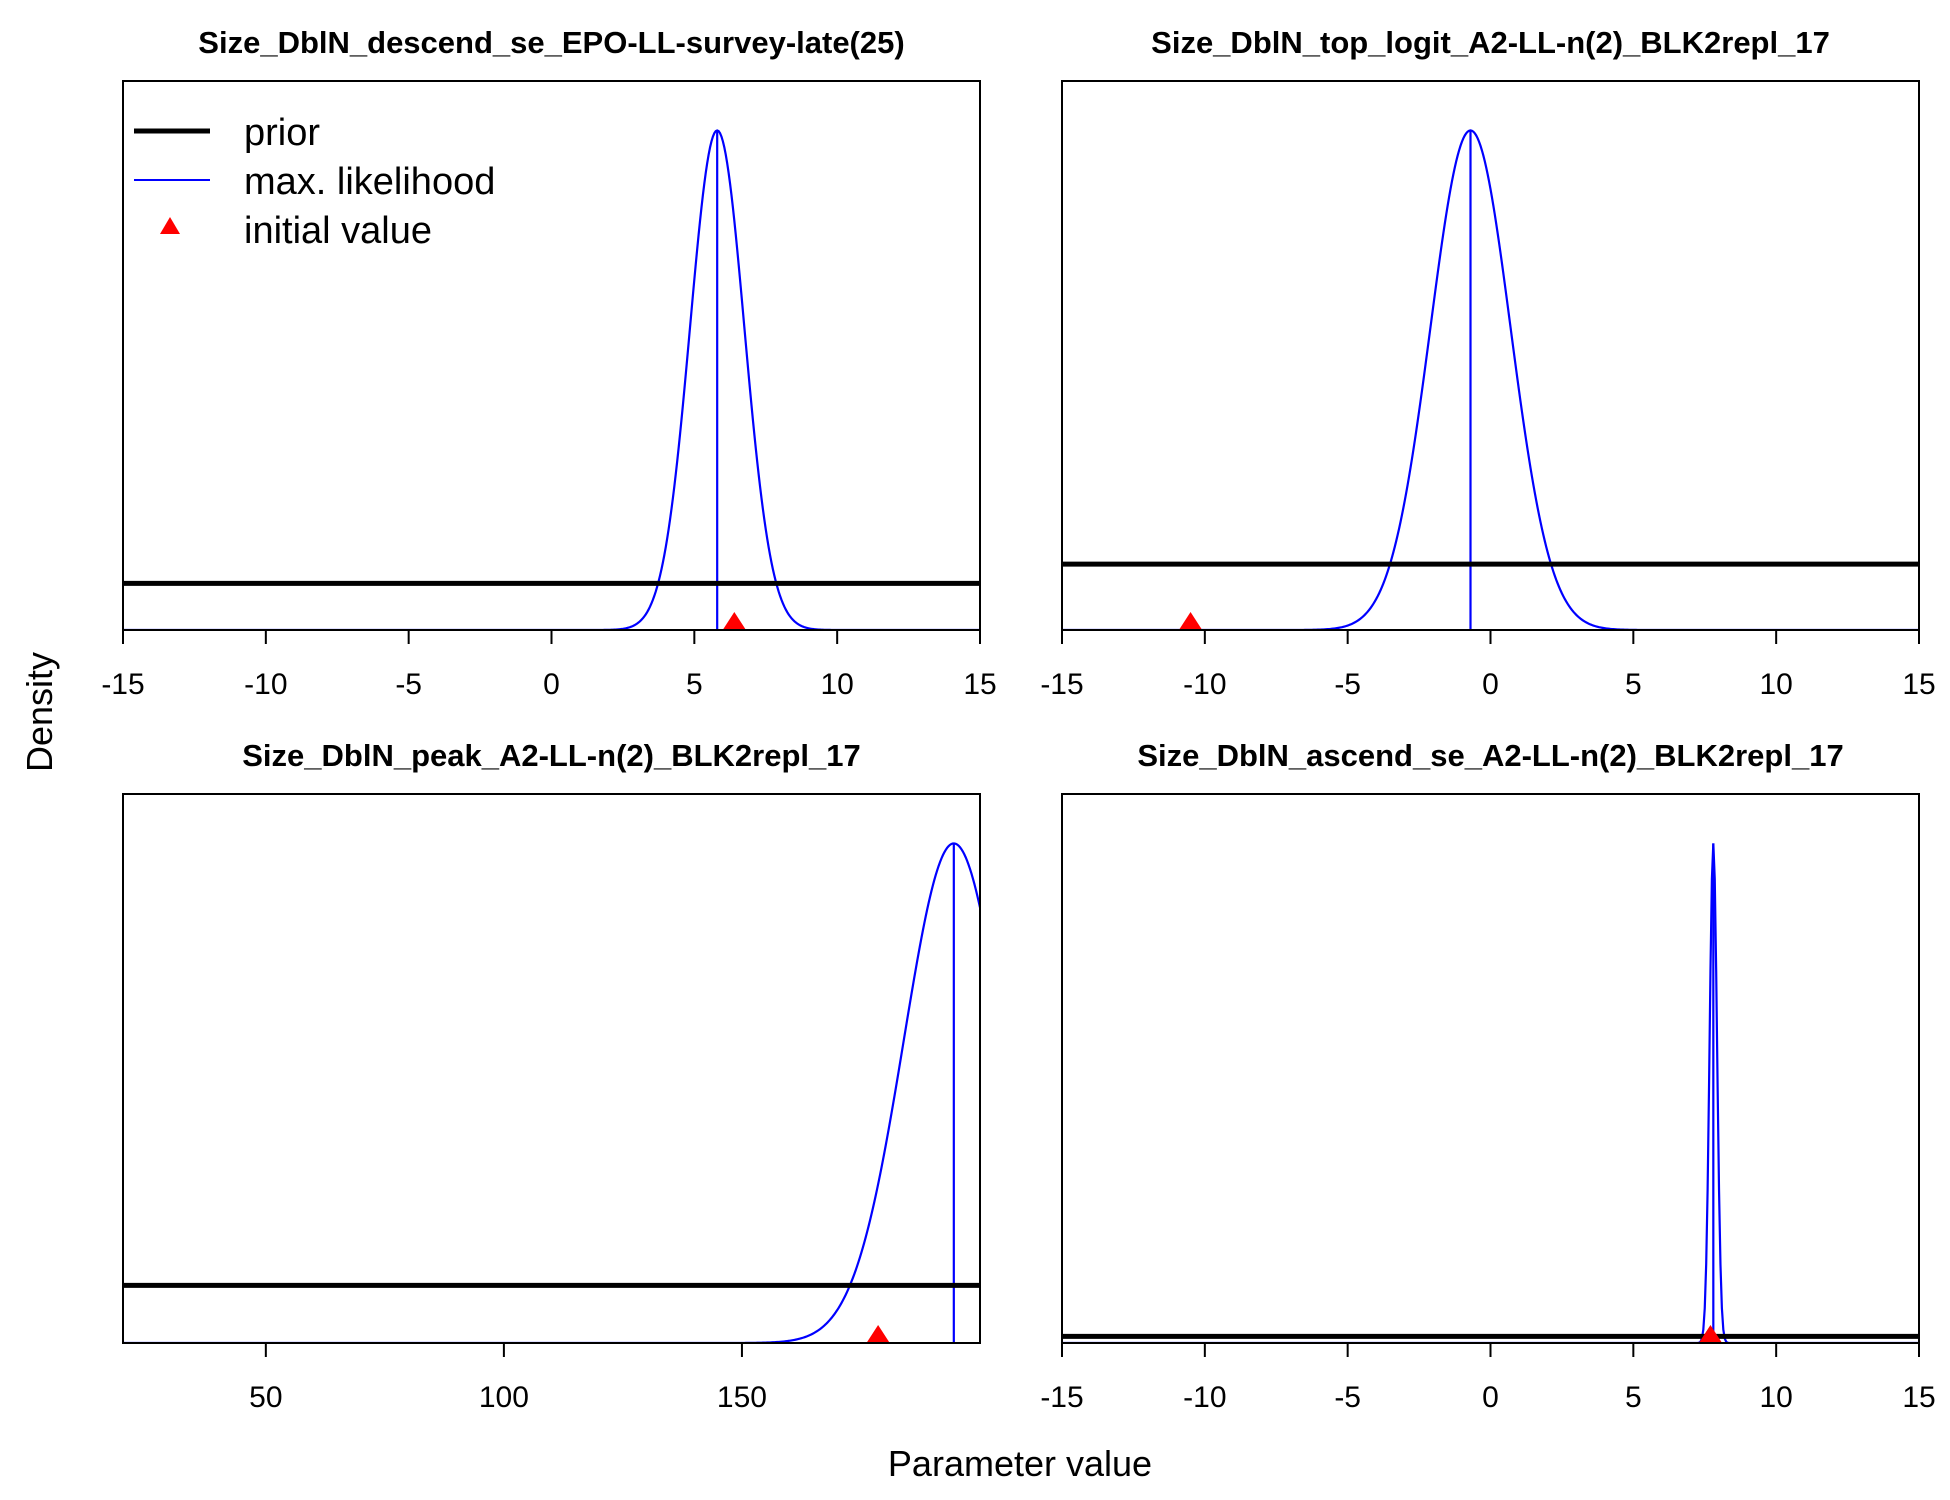  Describe the element at coordinates (265, 1397) in the screenshot. I see `x-tick-label: 50` at that location.